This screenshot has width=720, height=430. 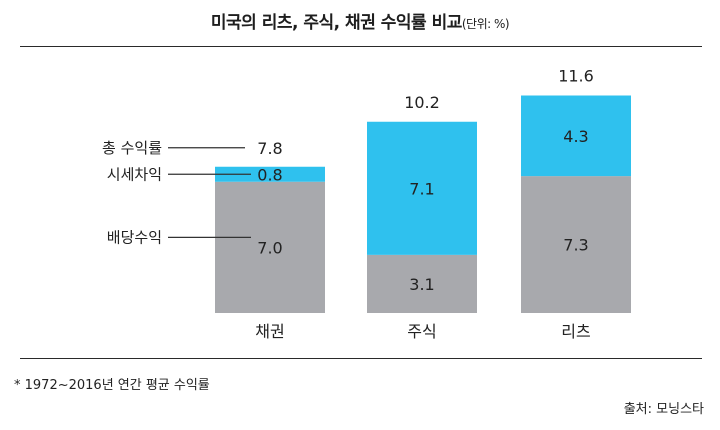 I want to click on chart-title-text: 미국의 리츠, 주식, 채권 수익률 비교, so click(x=336, y=23).